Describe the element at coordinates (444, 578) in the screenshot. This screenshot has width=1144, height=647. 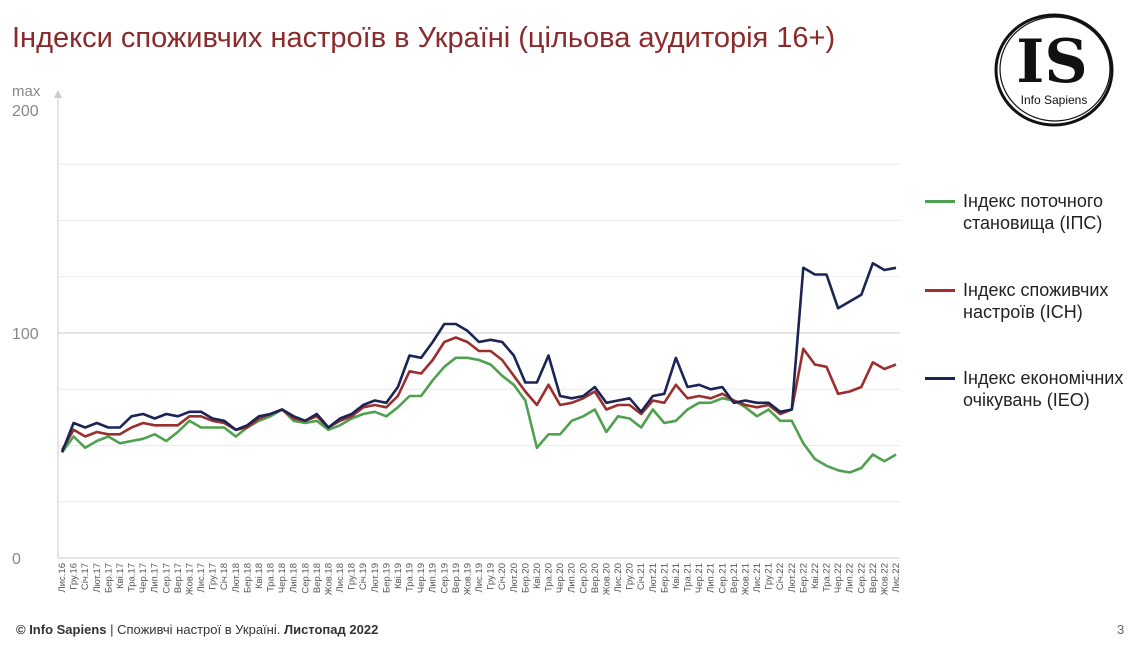
I see `x-tick-label: Сер.19` at that location.